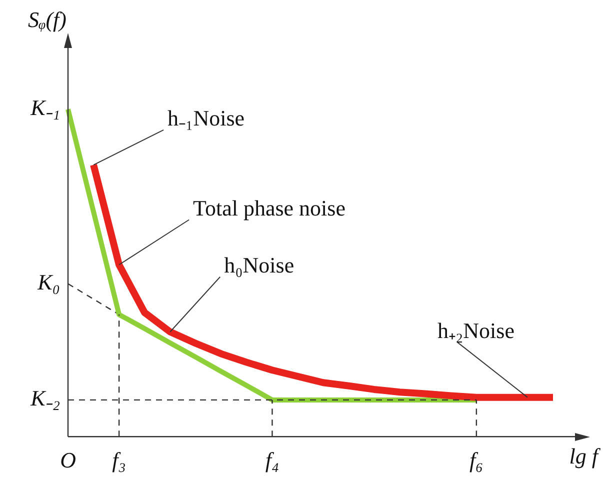 The width and height of the screenshot is (603, 497). What do you see at coordinates (269, 208) in the screenshot?
I see `annotation: Total phase noise` at bounding box center [269, 208].